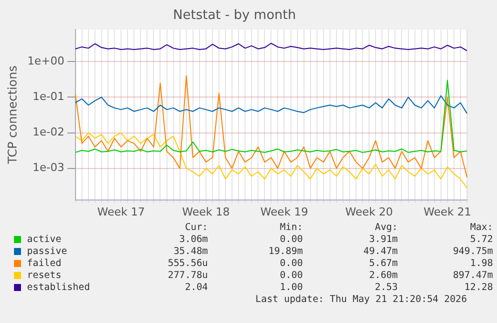 The image size is (497, 323). Describe the element at coordinates (448, 211) in the screenshot. I see `x-tick-label: Week 21` at that location.